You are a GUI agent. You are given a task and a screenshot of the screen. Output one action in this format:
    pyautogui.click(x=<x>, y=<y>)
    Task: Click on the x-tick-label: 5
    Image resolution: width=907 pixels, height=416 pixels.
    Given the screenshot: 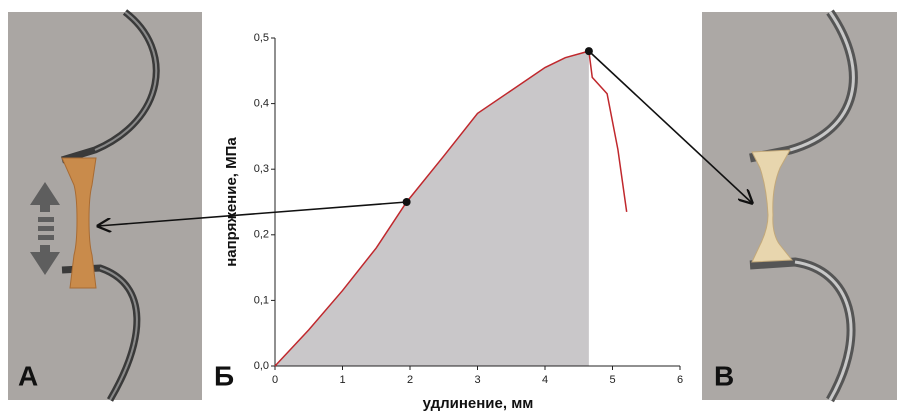 What is the action you would take?
    pyautogui.click(x=612, y=380)
    